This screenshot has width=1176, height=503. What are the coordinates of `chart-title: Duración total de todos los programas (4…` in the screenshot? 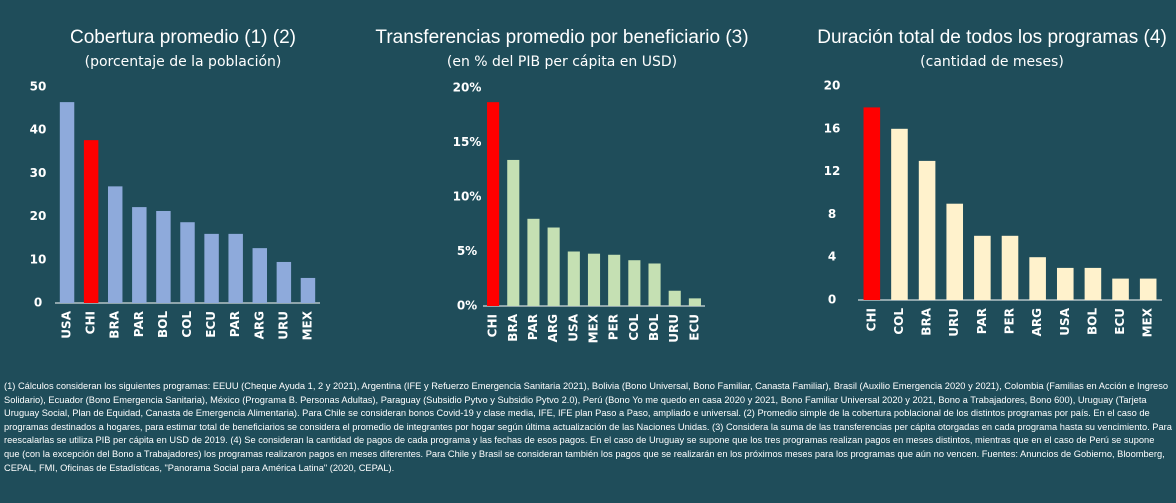 It's located at (992, 37).